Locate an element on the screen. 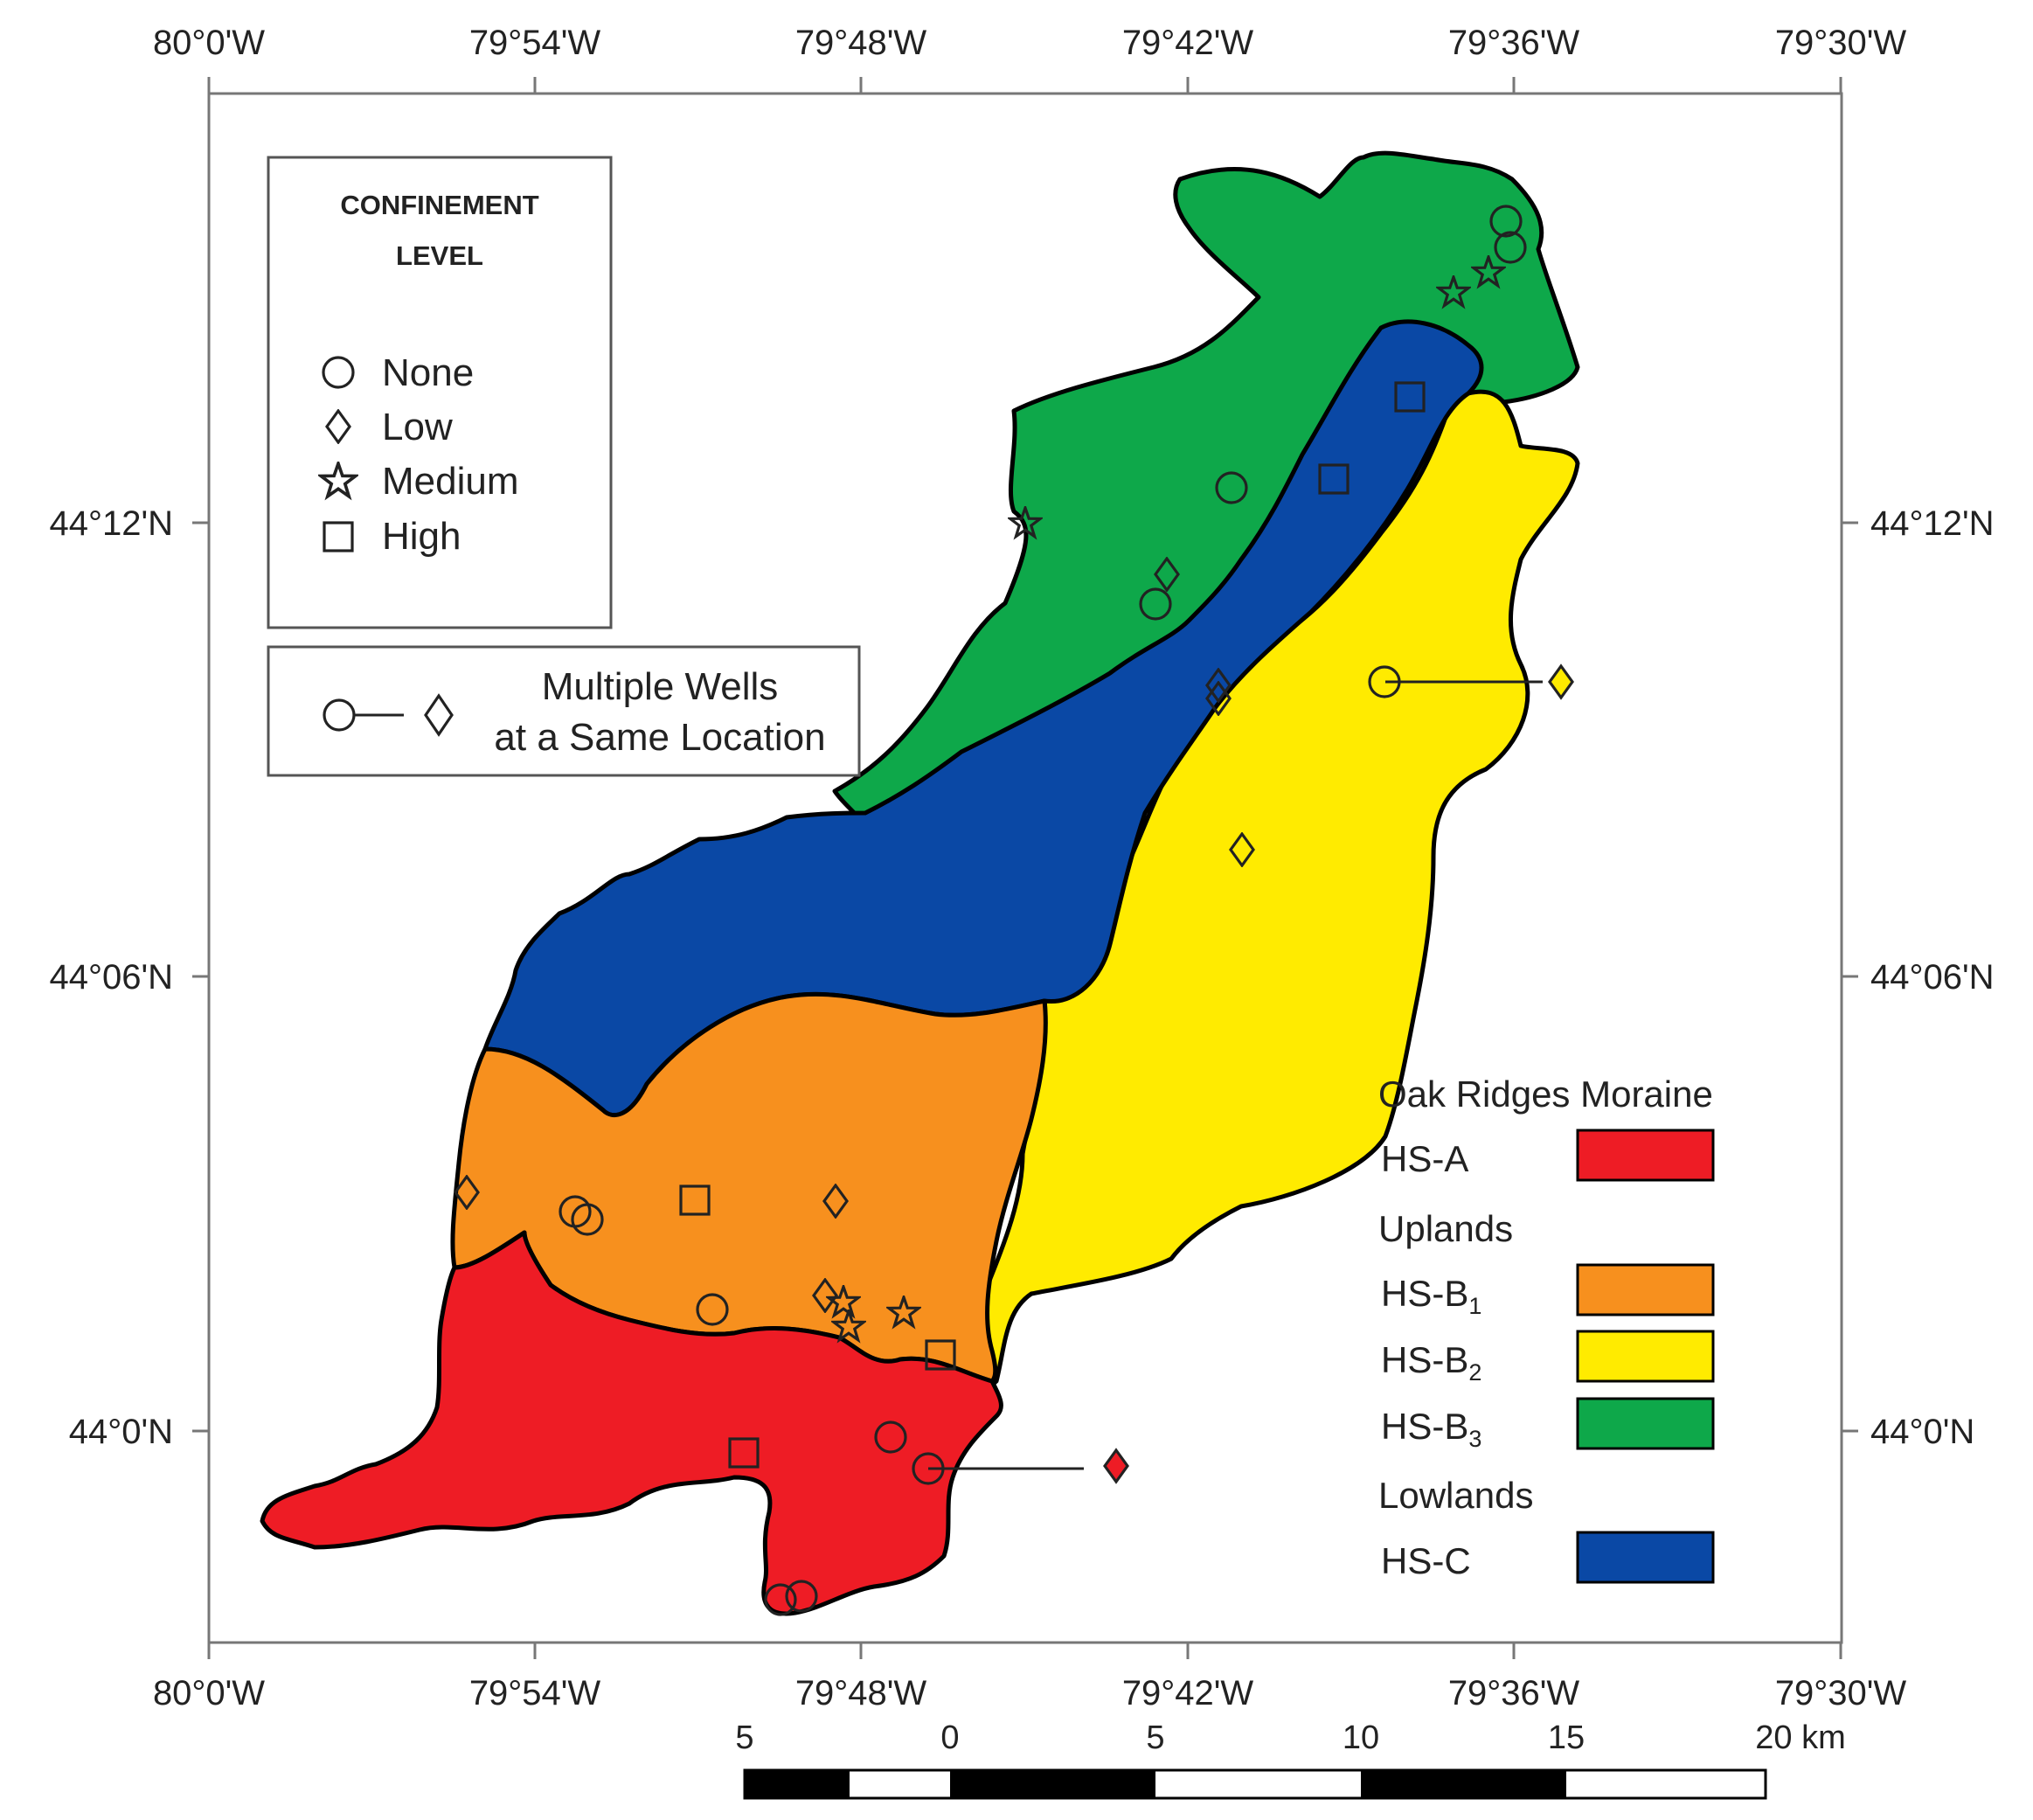 The image size is (2033, 1820). legend-group-uplands: Uplands is located at coordinates (1445, 1228).